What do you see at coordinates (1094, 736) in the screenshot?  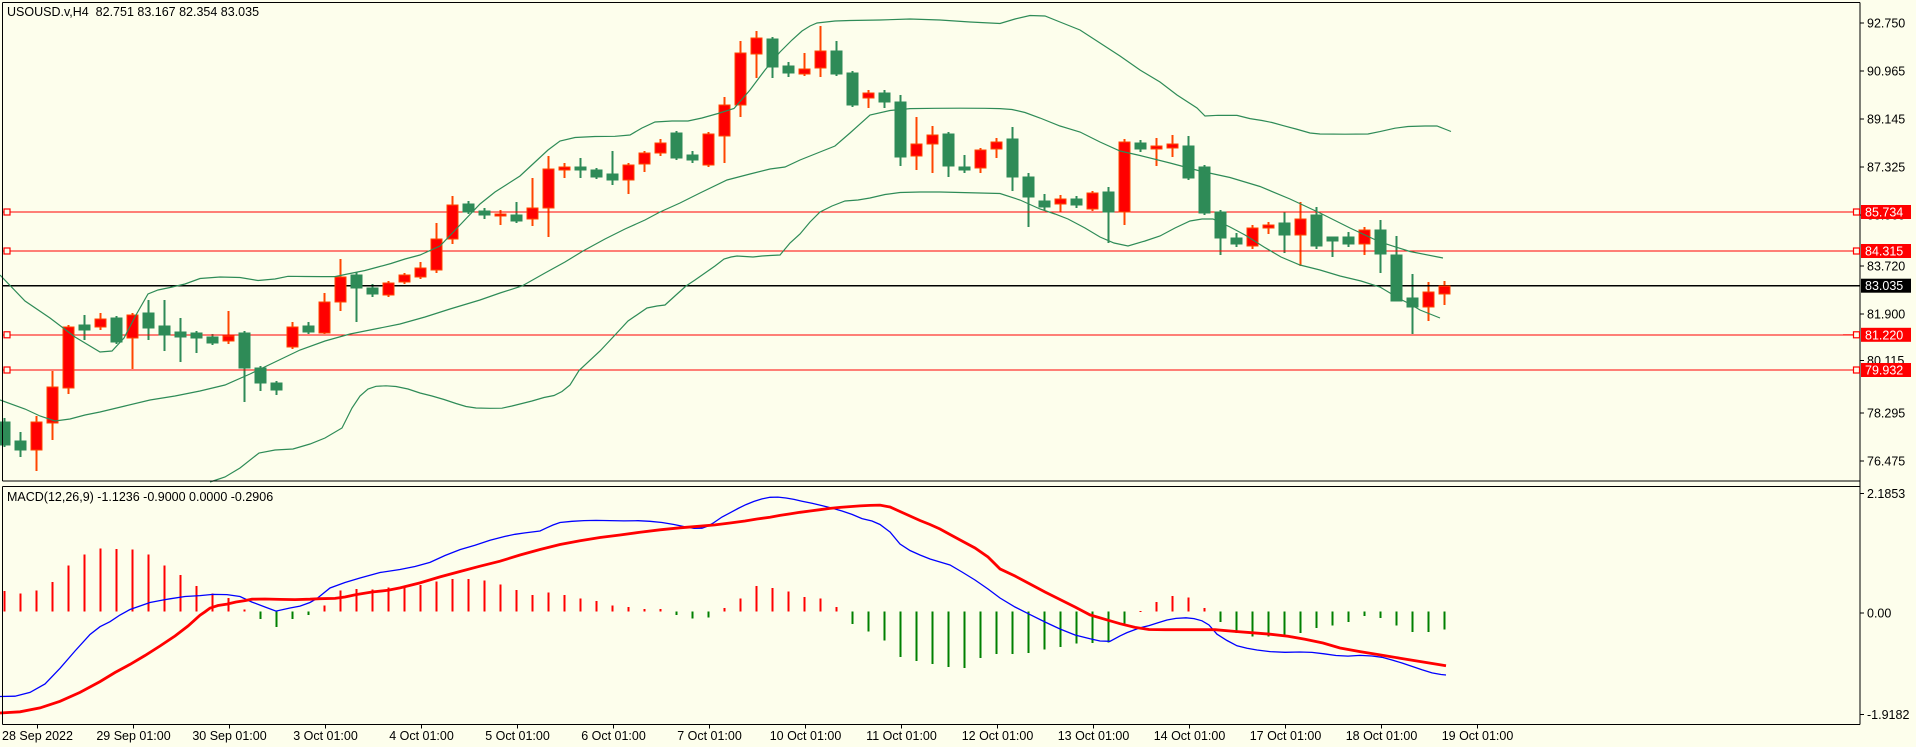 I see `svg-text: 13 Oct 01:00` at bounding box center [1094, 736].